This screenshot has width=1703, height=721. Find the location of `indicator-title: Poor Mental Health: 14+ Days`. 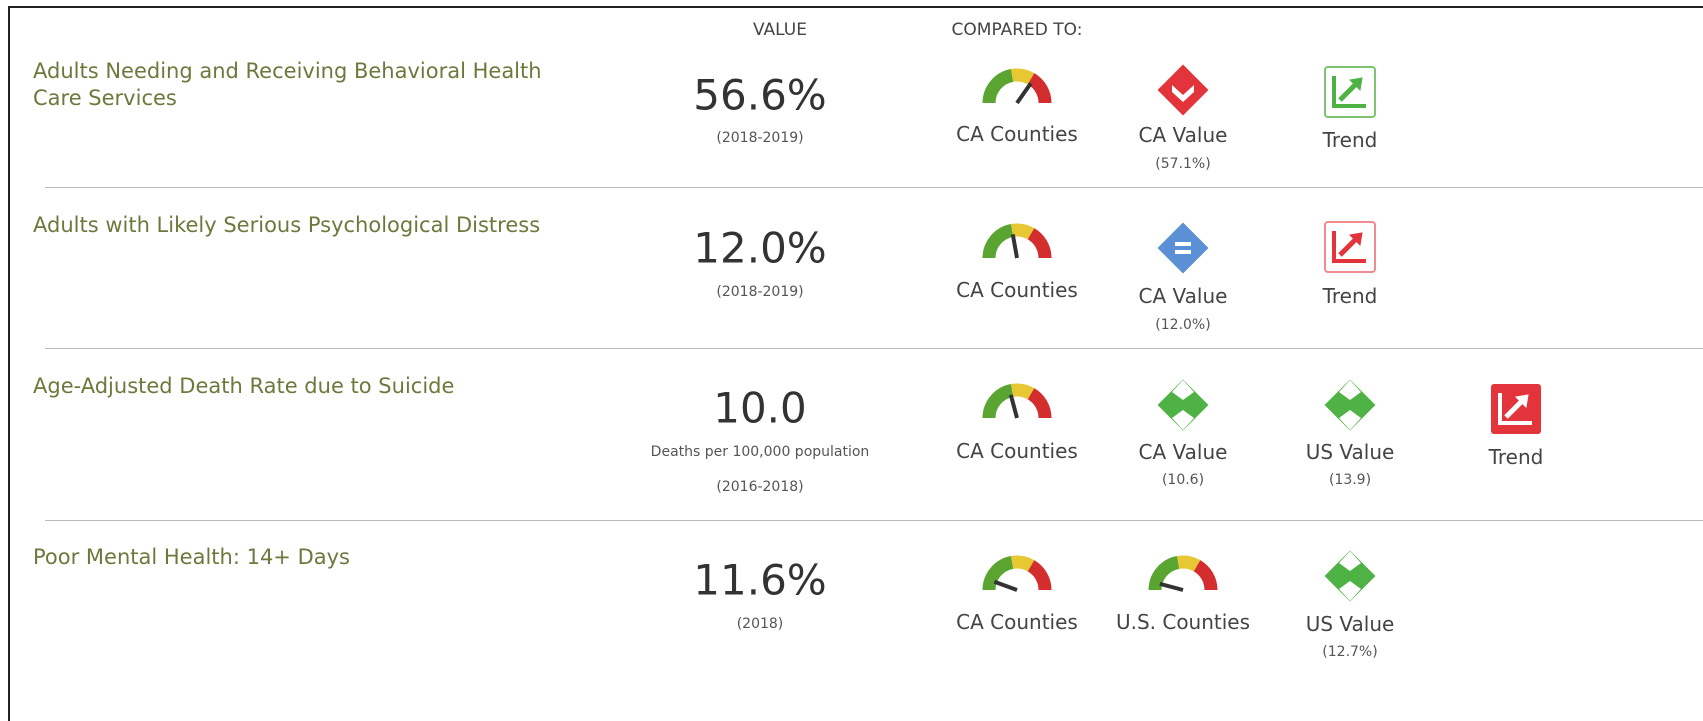

indicator-title: Poor Mental Health: 14+ Days is located at coordinates (191, 557).